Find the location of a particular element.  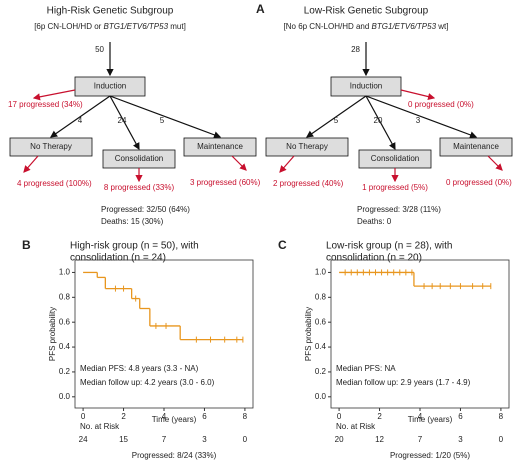

box-label: Induction is located at coordinates (366, 86).